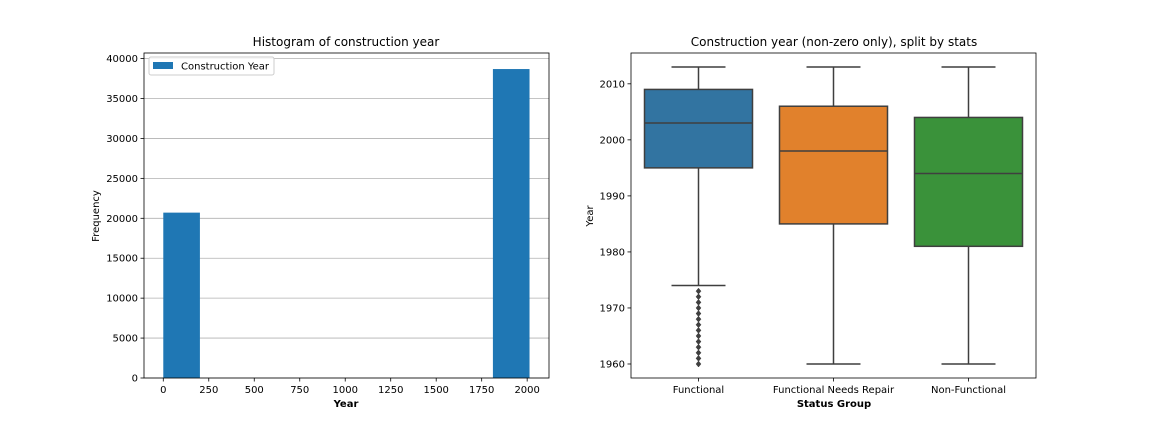  Describe the element at coordinates (481, 390) in the screenshot. I see `x-tick-label: 1750` at that location.